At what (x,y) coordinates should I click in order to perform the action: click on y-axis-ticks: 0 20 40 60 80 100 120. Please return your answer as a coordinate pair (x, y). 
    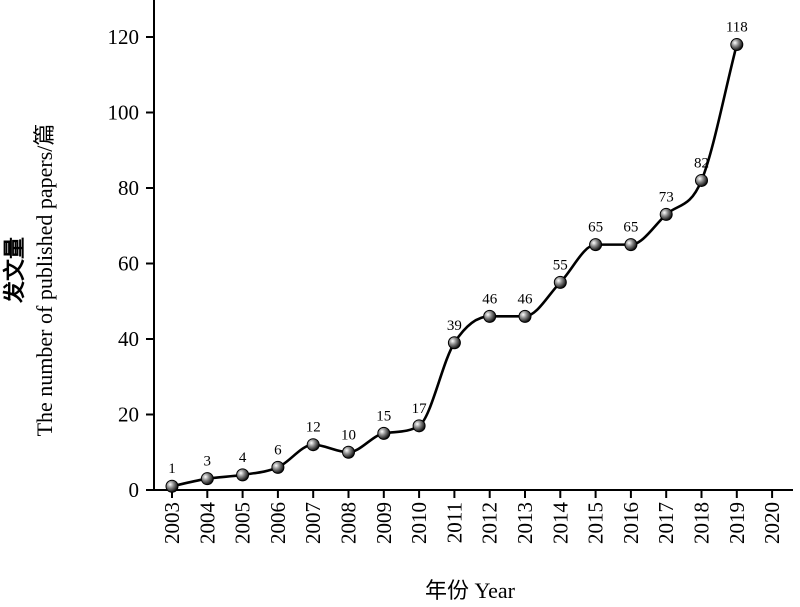
    Looking at the image, I should click on (131, 263).